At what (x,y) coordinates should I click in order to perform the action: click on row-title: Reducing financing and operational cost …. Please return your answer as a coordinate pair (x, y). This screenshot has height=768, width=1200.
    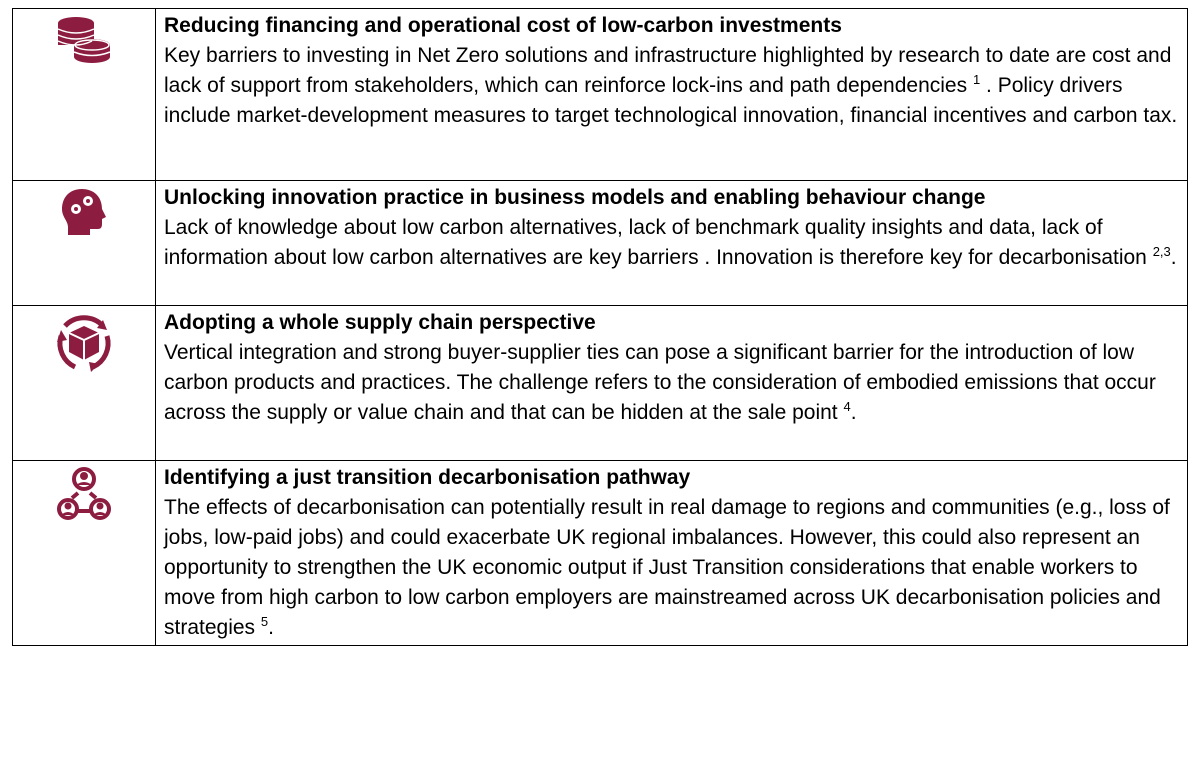
    Looking at the image, I should click on (503, 25).